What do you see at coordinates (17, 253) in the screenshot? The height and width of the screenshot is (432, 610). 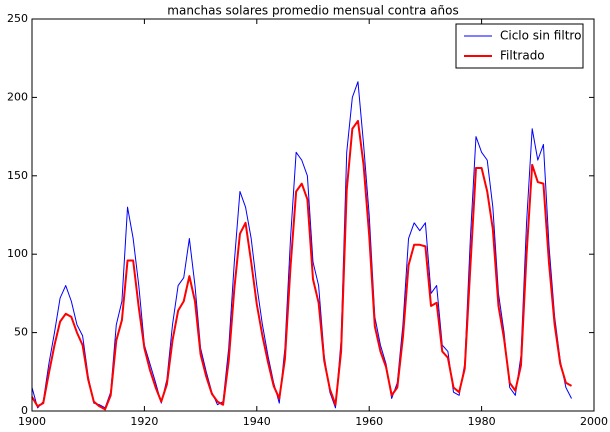 I see `y-tick-label: 100` at bounding box center [17, 253].